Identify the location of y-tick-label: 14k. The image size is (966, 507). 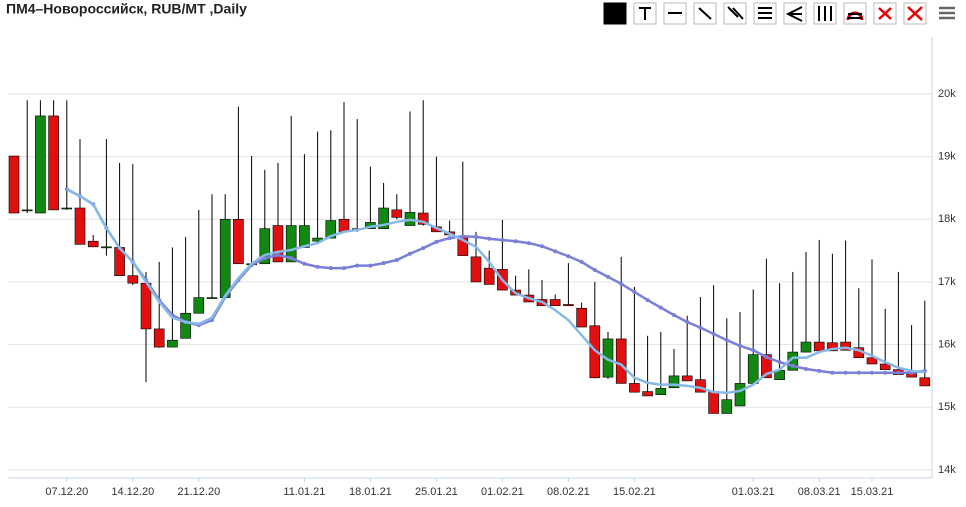
(947, 470).